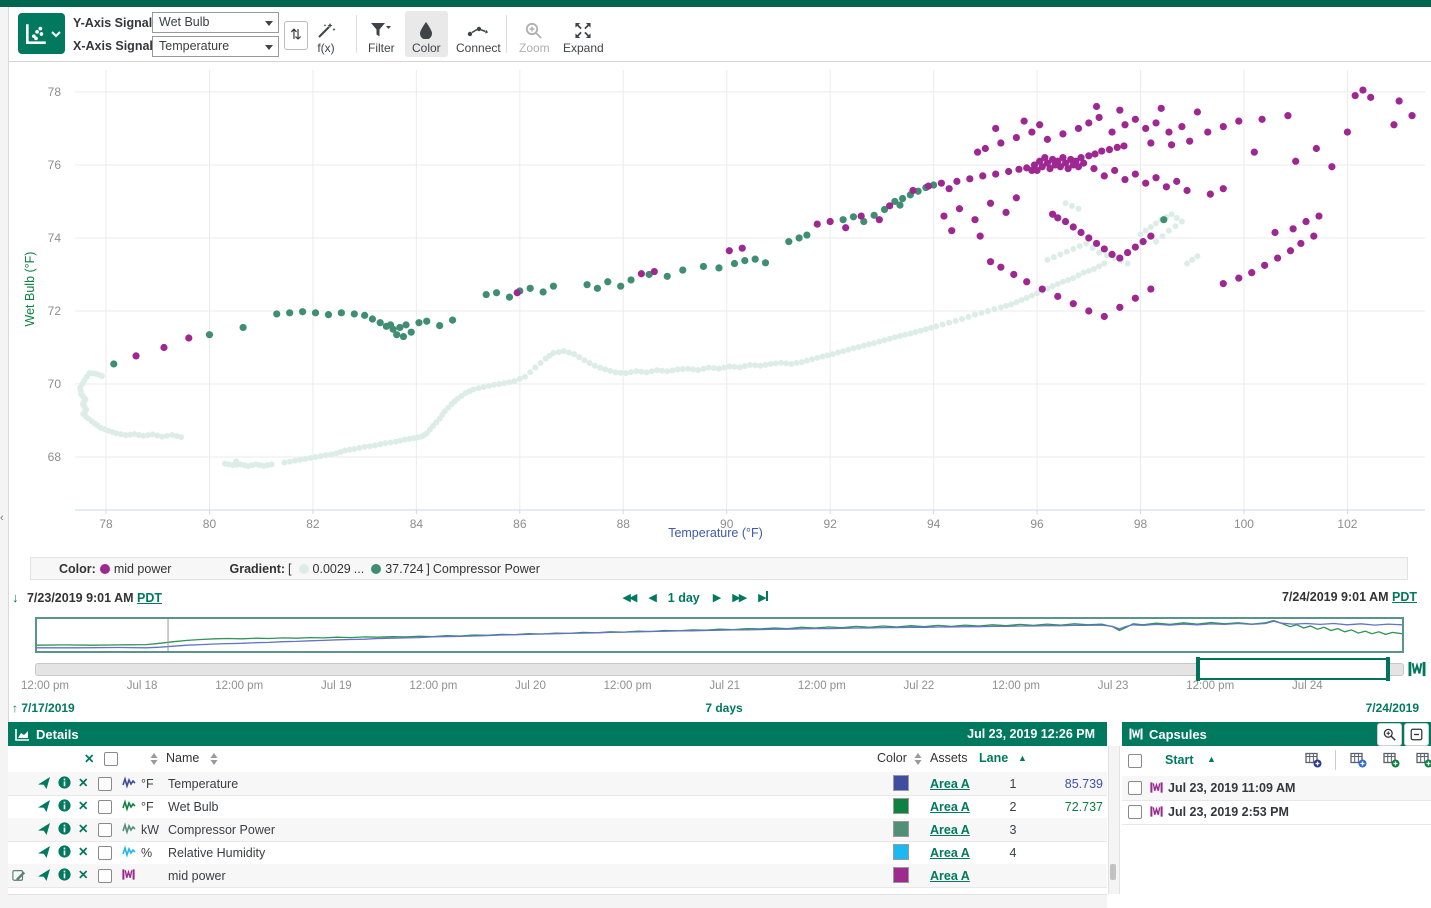 The image size is (1431, 908). I want to click on step-forward-button: ▶, so click(717, 598).